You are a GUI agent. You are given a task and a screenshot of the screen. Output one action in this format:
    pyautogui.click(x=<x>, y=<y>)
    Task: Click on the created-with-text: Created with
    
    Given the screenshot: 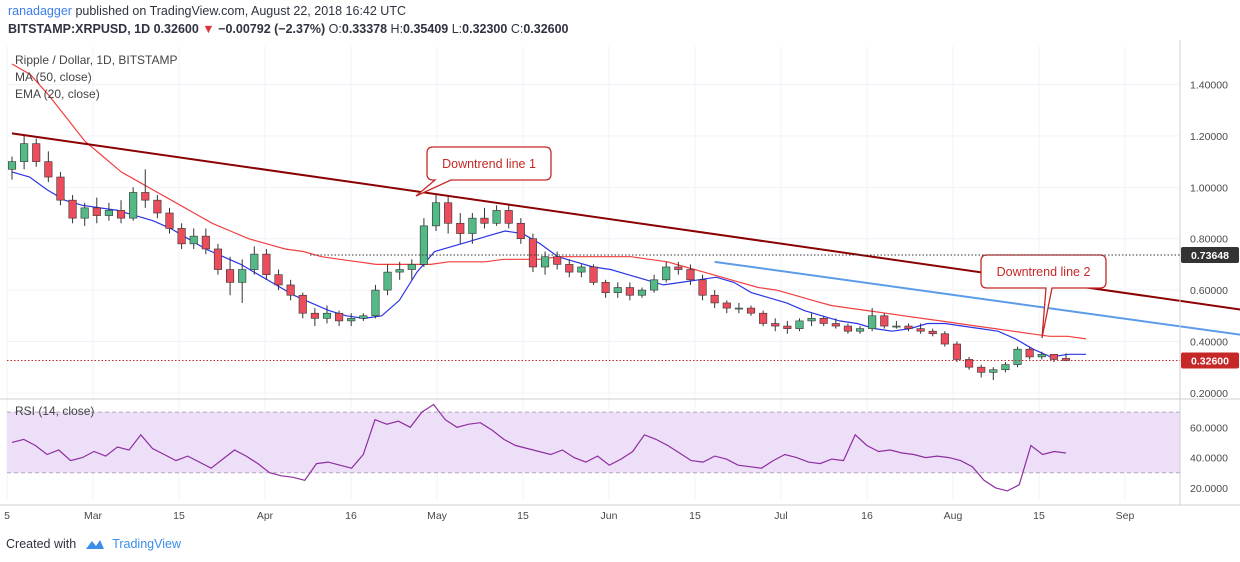 What is the action you would take?
    pyautogui.click(x=41, y=544)
    